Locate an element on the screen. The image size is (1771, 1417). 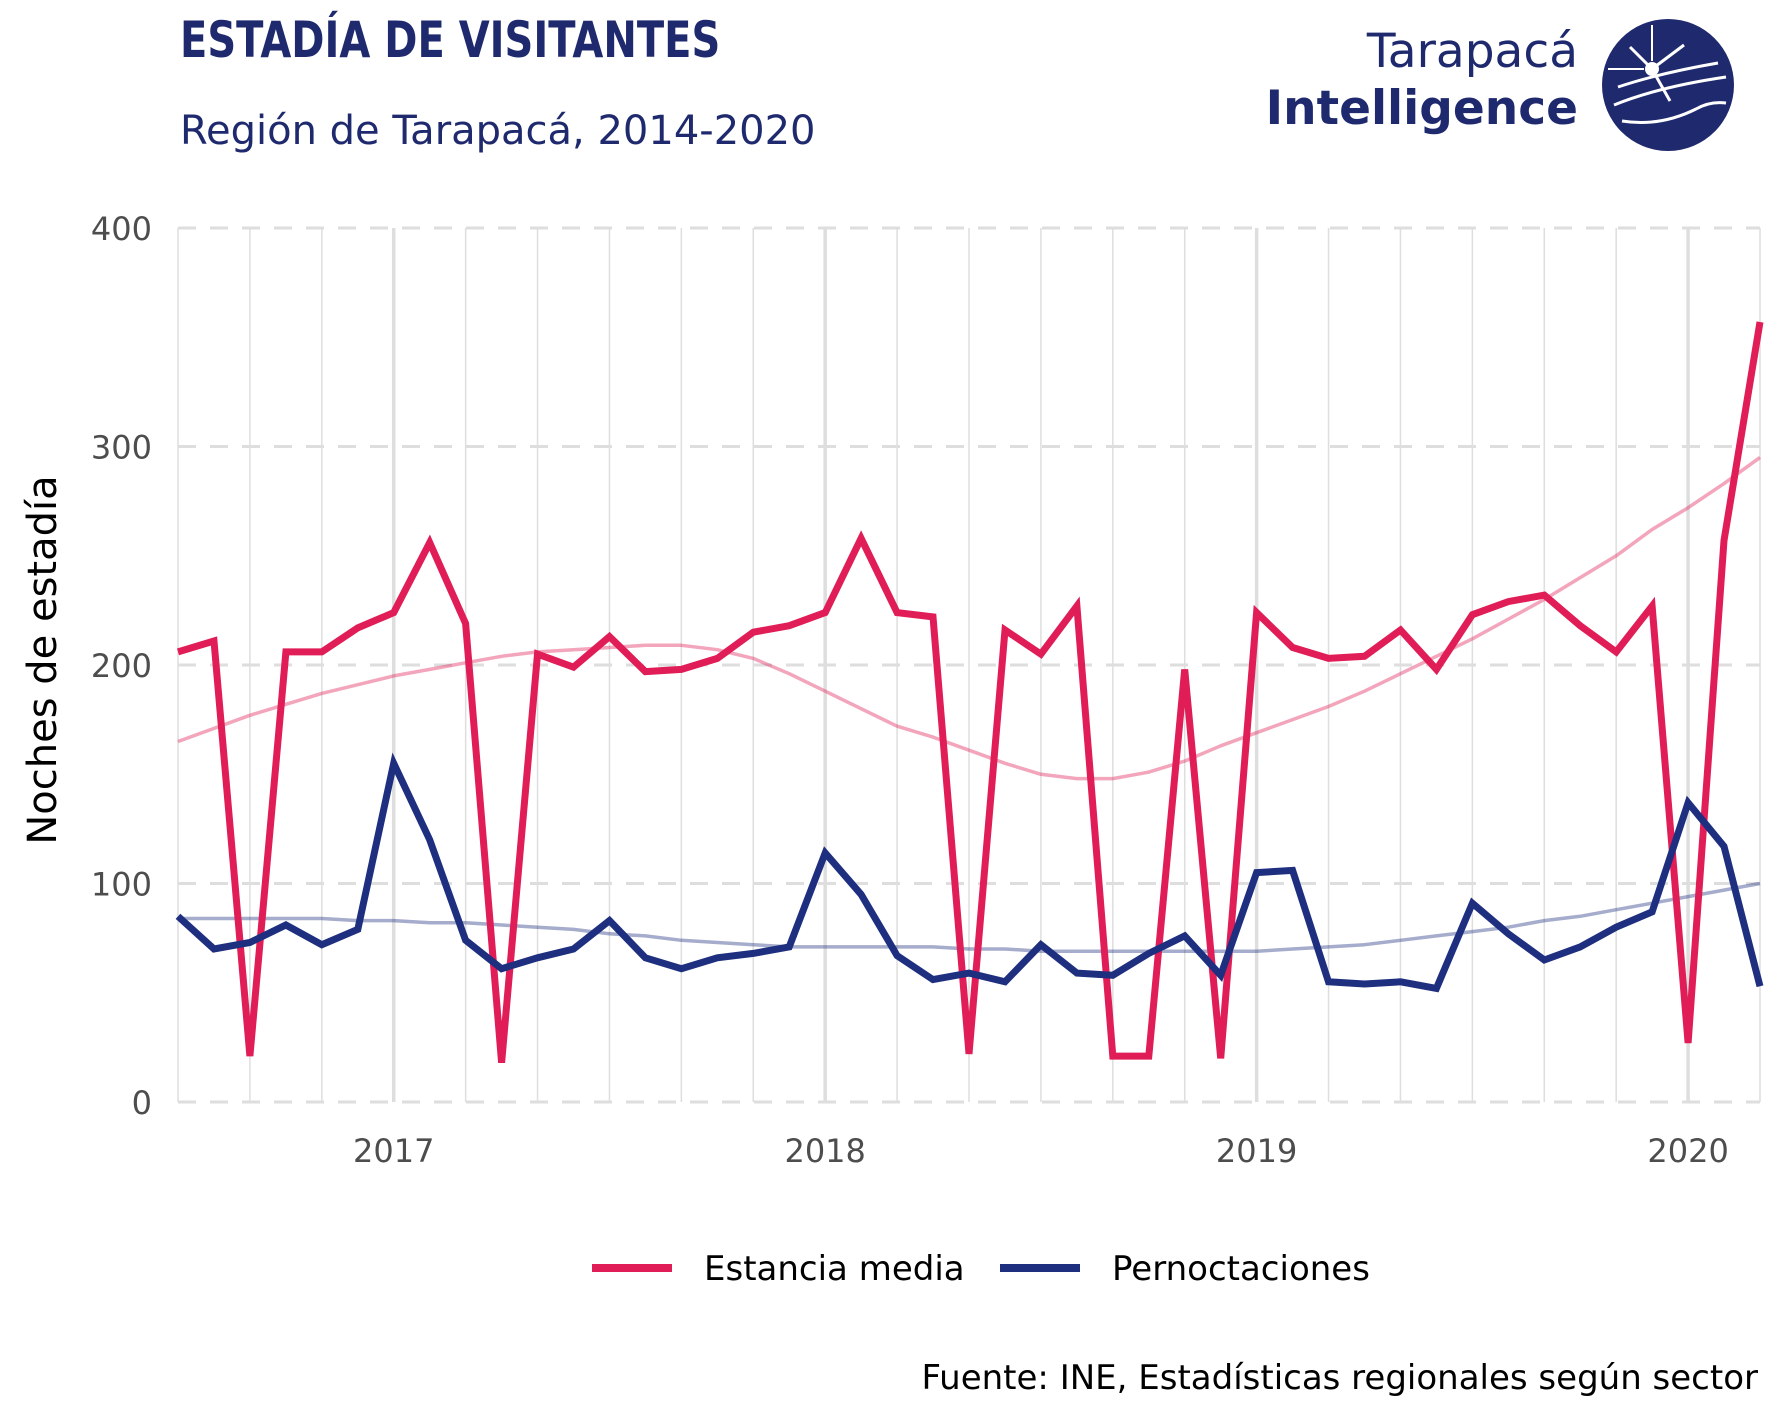
trend-line-pernoctaciones is located at coordinates (969, 917).